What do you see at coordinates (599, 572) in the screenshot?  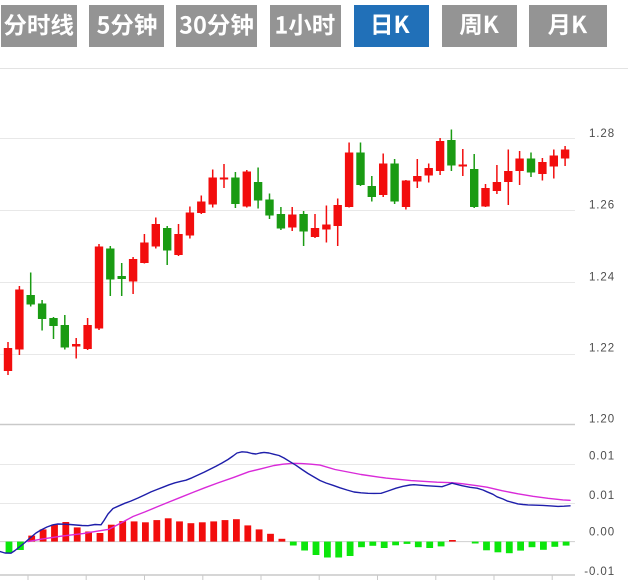 I see `svg-text: -0.01` at bounding box center [599, 572].